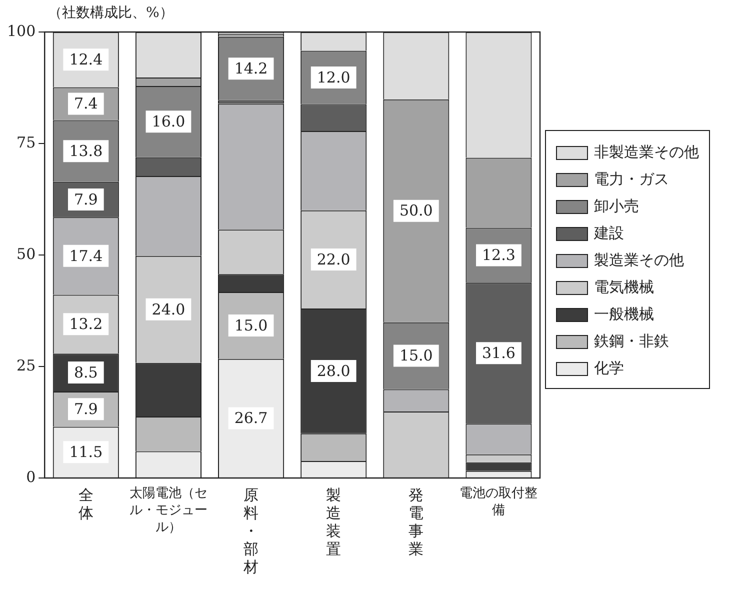 Image resolution: width=748 pixels, height=594 pixels. What do you see at coordinates (416, 211) in the screenshot?
I see `data-label: 50.0` at bounding box center [416, 211].